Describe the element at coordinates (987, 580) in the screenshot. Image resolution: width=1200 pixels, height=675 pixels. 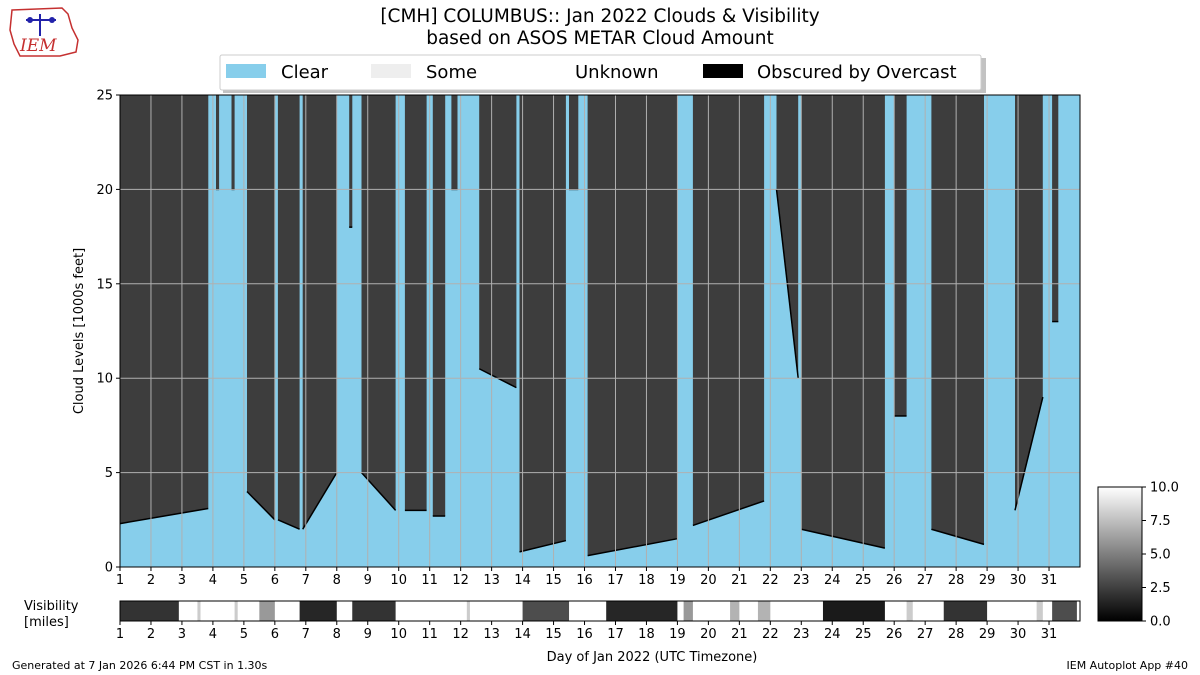
I see `main-x-tick-label: 29` at that location.